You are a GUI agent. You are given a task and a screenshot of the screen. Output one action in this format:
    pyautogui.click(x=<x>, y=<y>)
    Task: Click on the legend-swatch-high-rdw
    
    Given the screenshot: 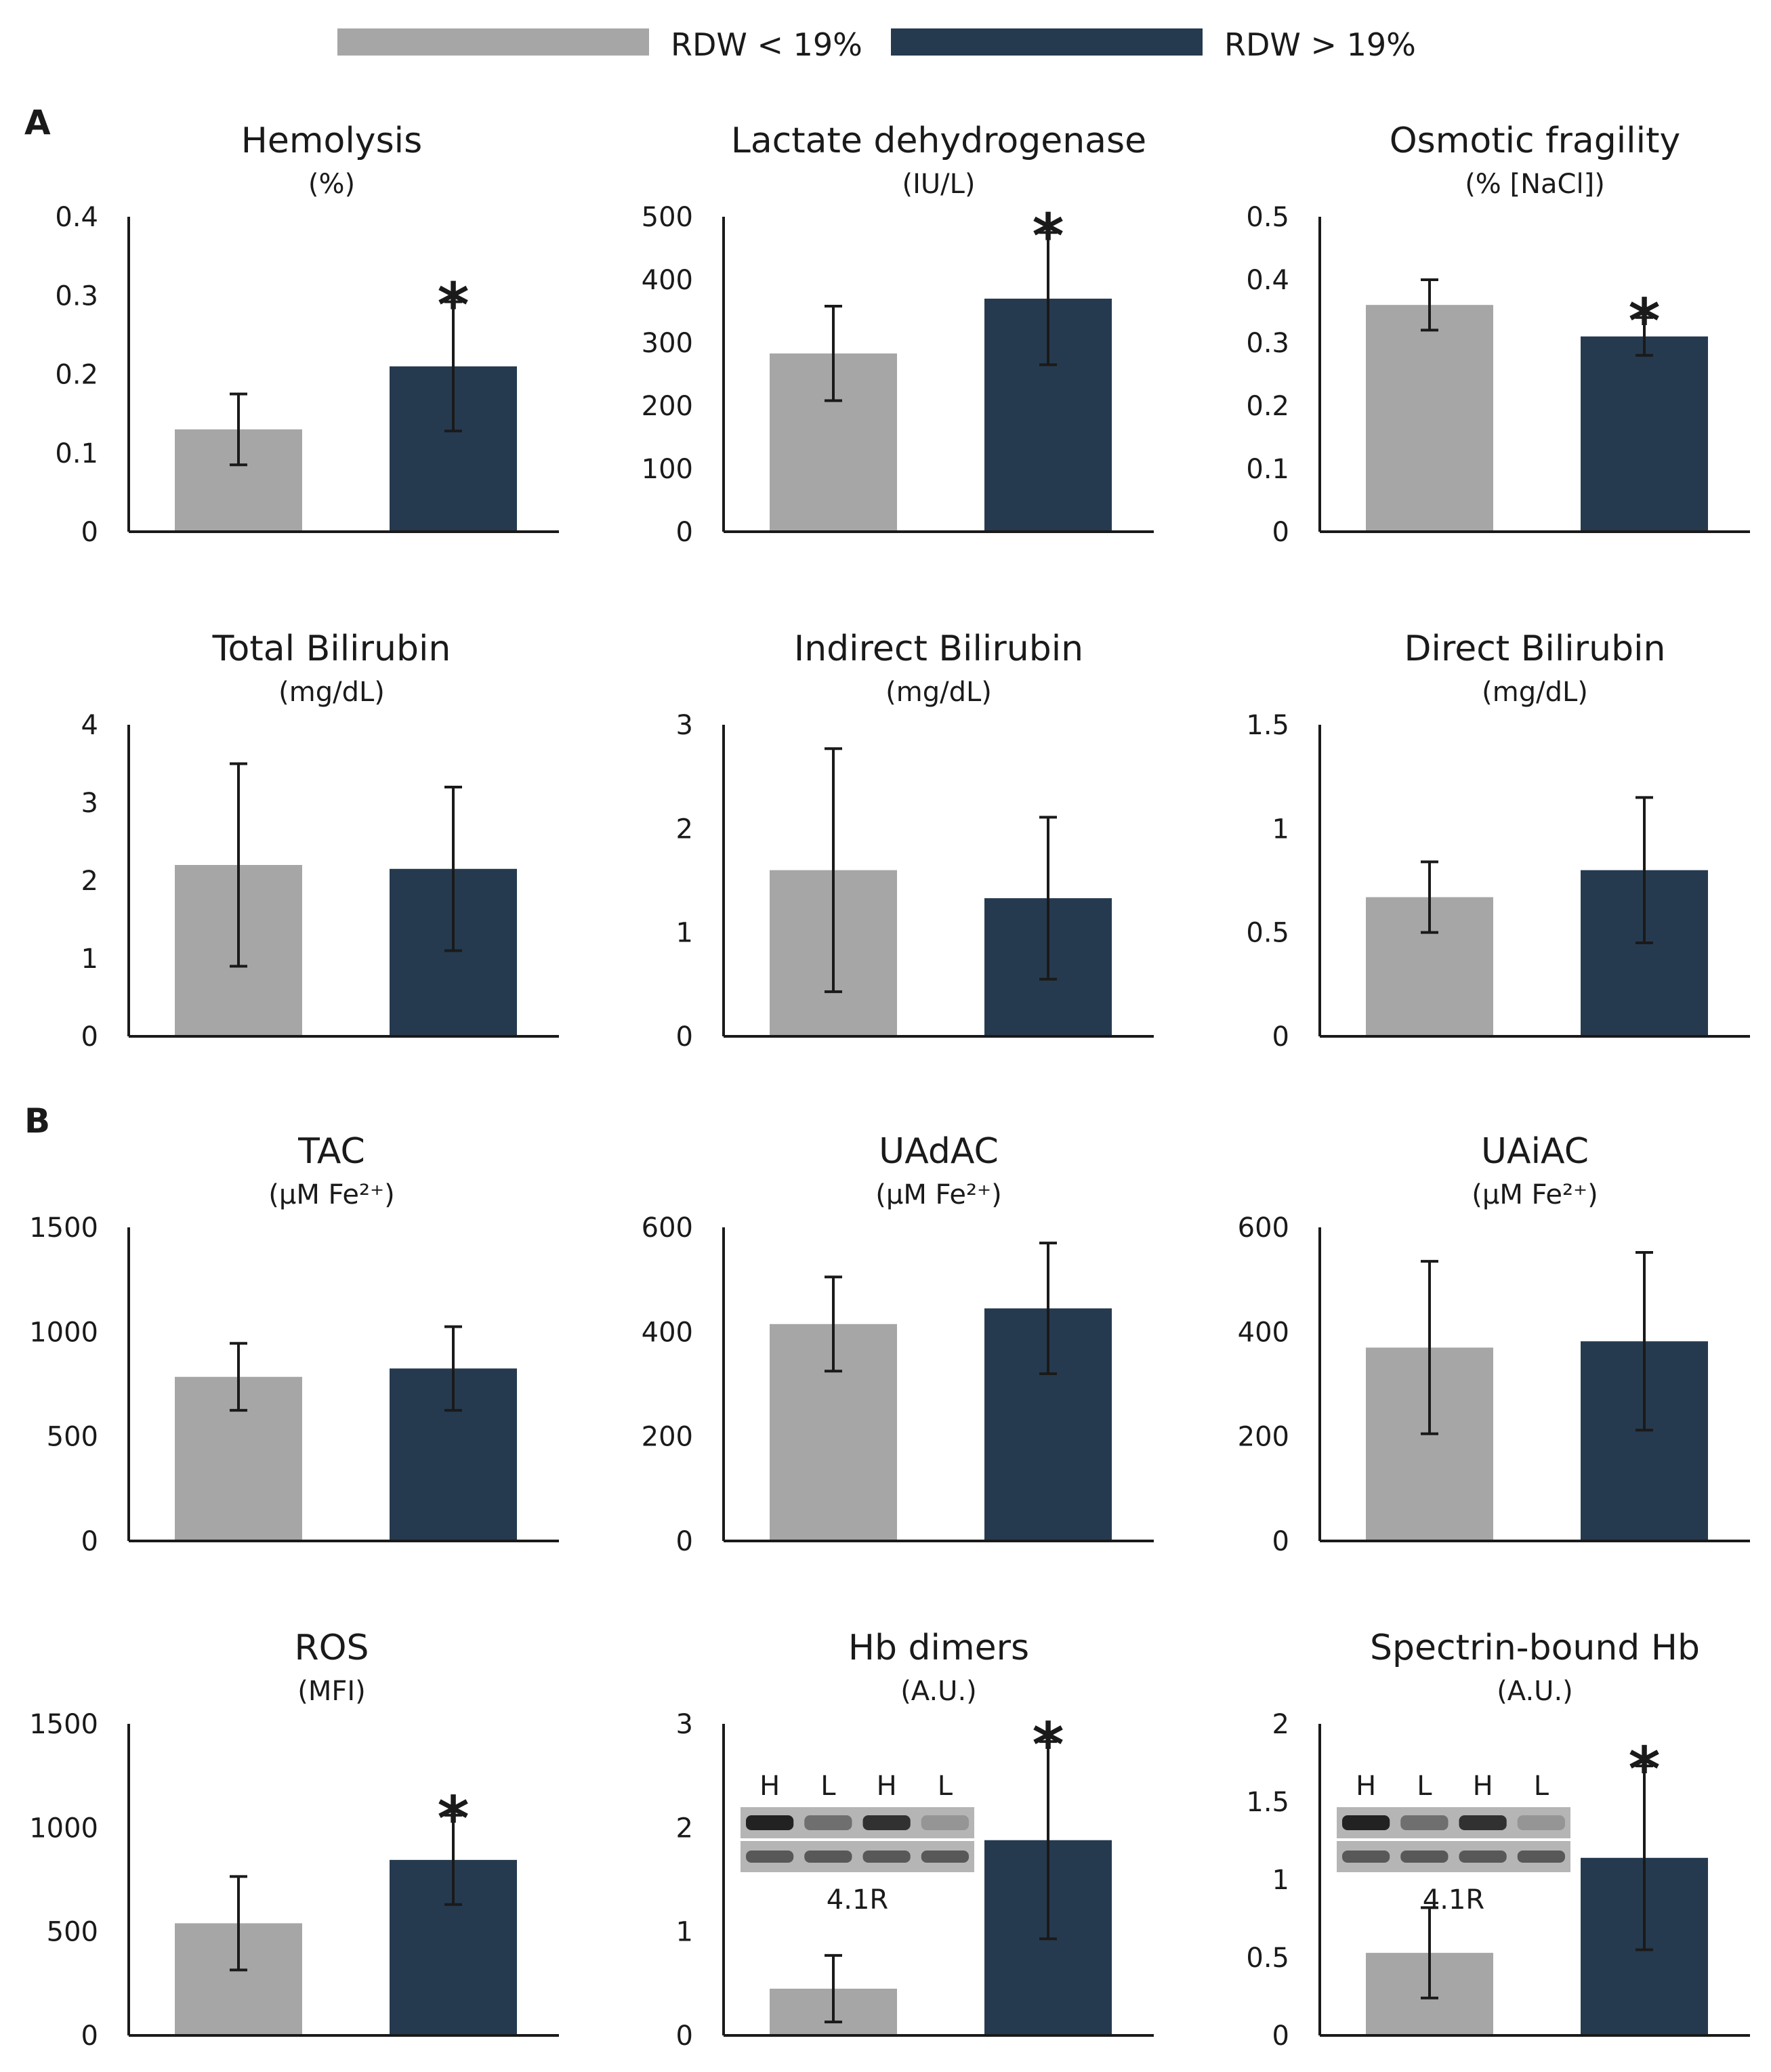 What is the action you would take?
    pyautogui.click(x=1047, y=42)
    